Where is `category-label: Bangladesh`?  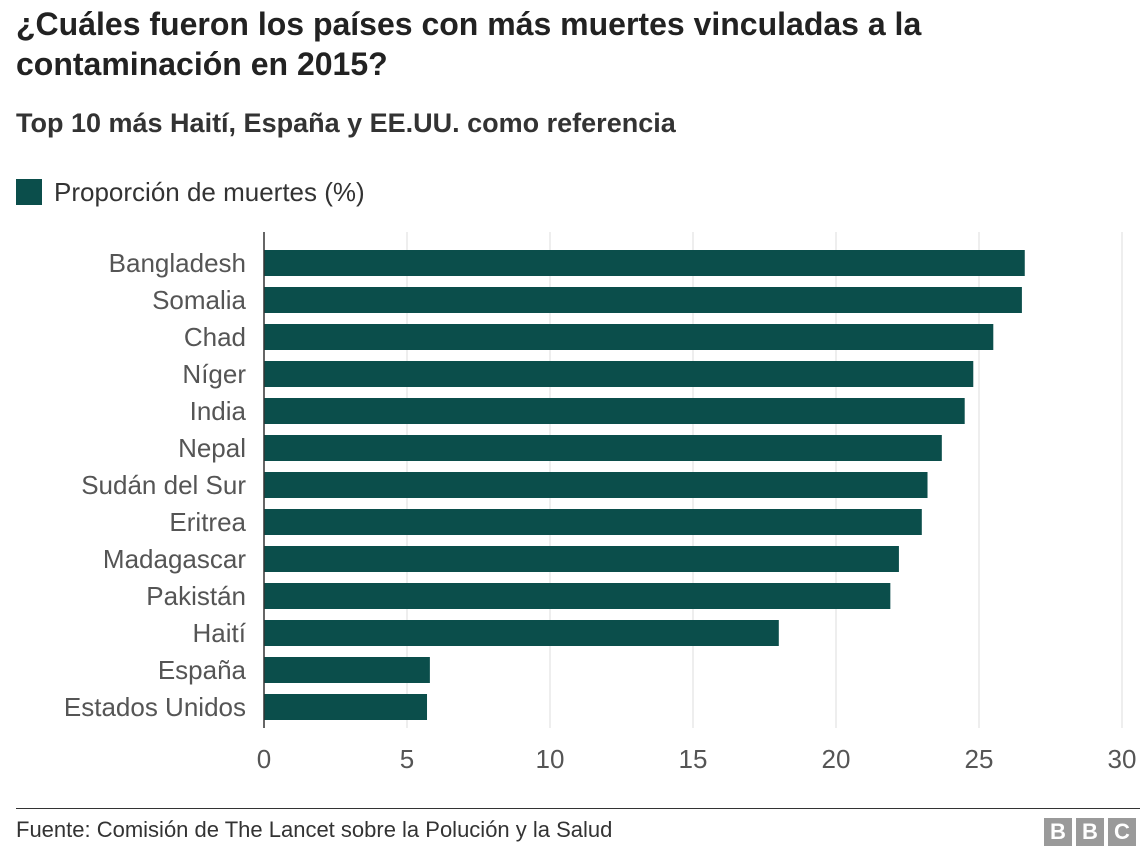 category-label: Bangladesh is located at coordinates (177, 263).